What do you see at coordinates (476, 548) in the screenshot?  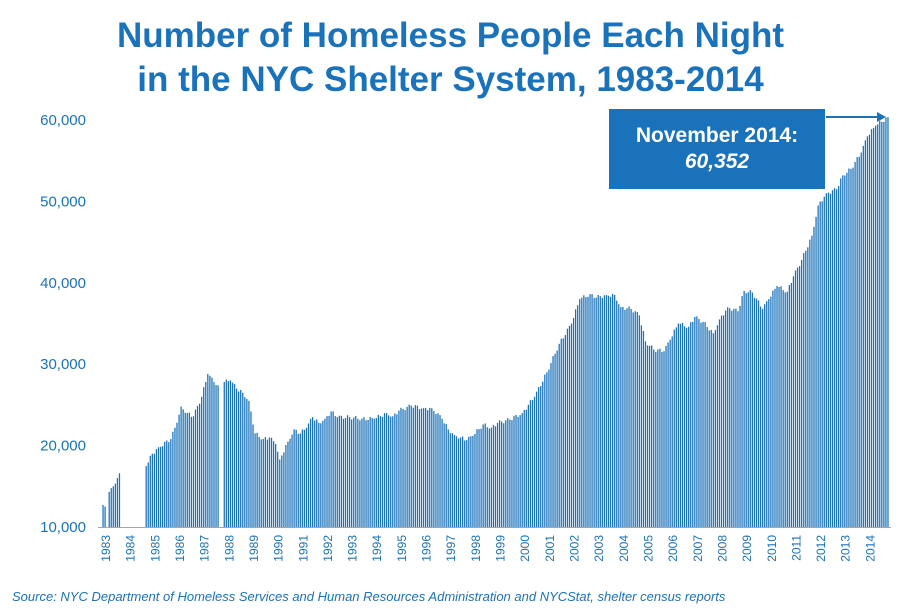 I see `x-tick-label: 1998` at bounding box center [476, 548].